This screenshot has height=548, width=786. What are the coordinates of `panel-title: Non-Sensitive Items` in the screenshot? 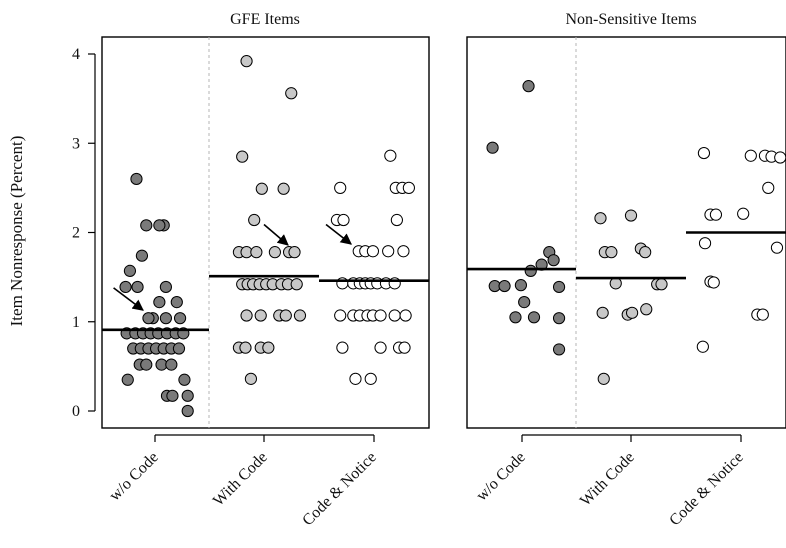 It's located at (630, 19).